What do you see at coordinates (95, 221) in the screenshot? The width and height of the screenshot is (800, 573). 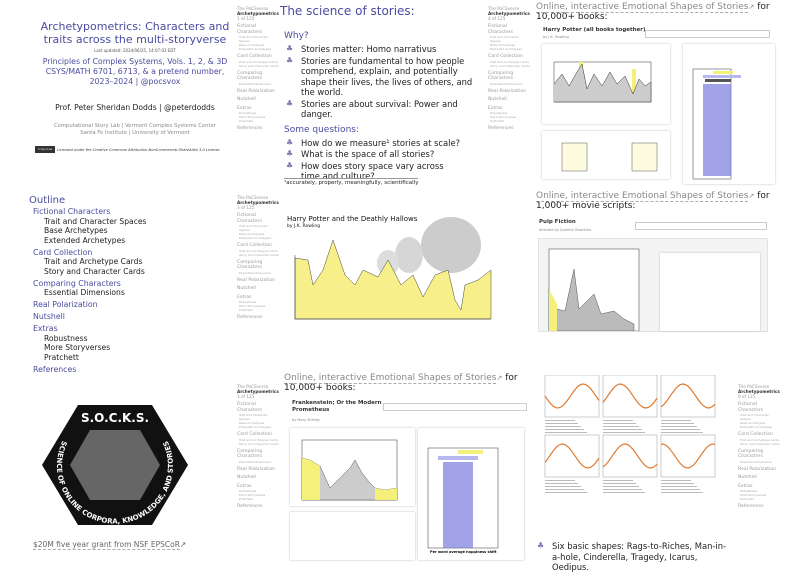 I see `outline-subsection: Trait and Character Spaces` at bounding box center [95, 221].